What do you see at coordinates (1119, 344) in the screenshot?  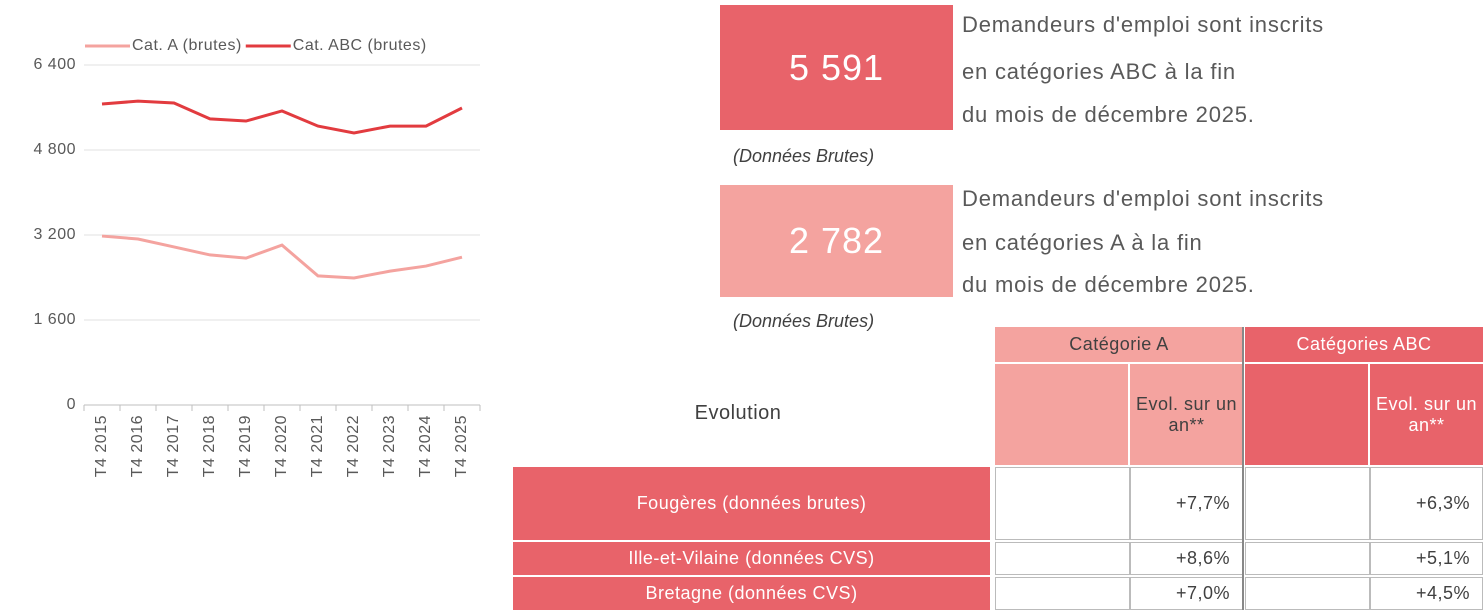 I see `table-header: Catégorie A` at bounding box center [1119, 344].